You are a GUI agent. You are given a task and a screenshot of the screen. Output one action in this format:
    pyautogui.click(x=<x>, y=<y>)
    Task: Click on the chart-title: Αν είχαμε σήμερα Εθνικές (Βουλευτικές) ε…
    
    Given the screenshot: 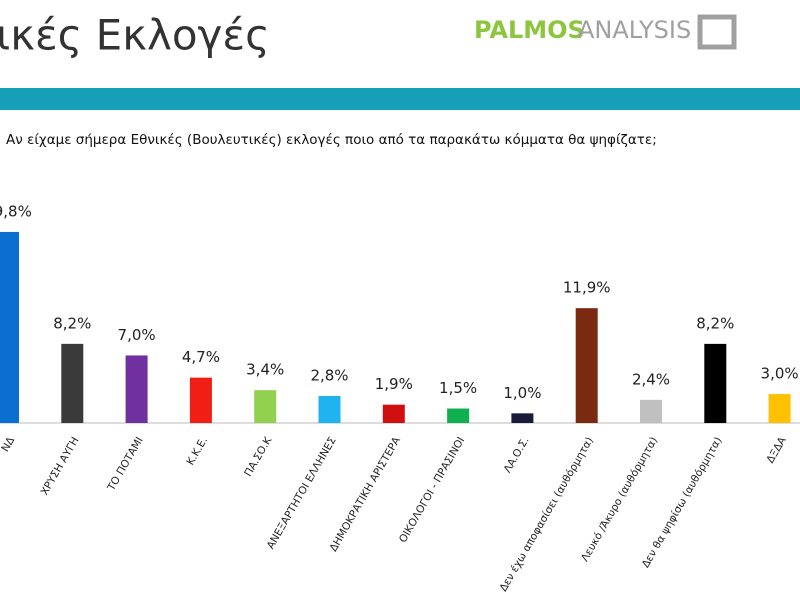 What is the action you would take?
    pyautogui.click(x=331, y=140)
    